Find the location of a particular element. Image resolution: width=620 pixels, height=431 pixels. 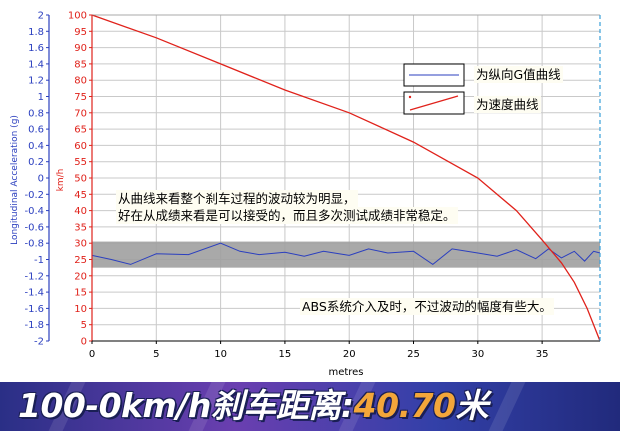

y-axis-right-title: km/h is located at coordinates (61, 180).